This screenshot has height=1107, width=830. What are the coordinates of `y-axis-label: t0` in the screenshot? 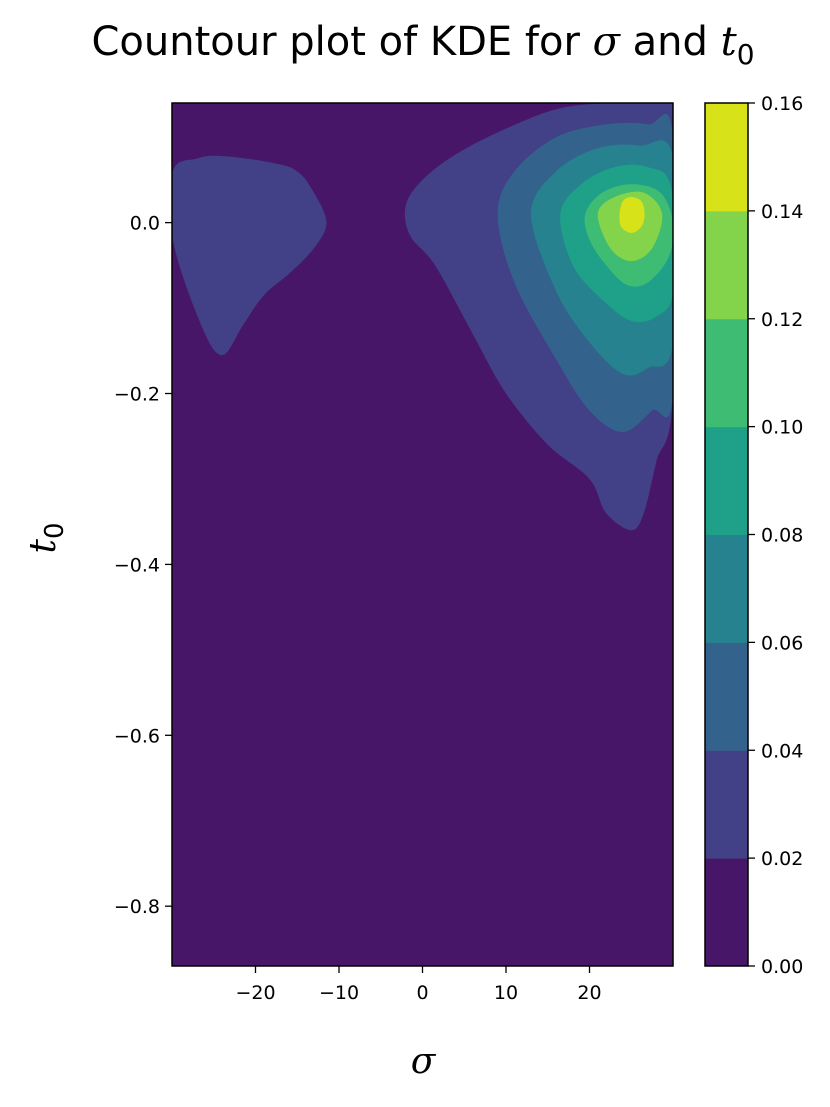 It's located at (46, 537).